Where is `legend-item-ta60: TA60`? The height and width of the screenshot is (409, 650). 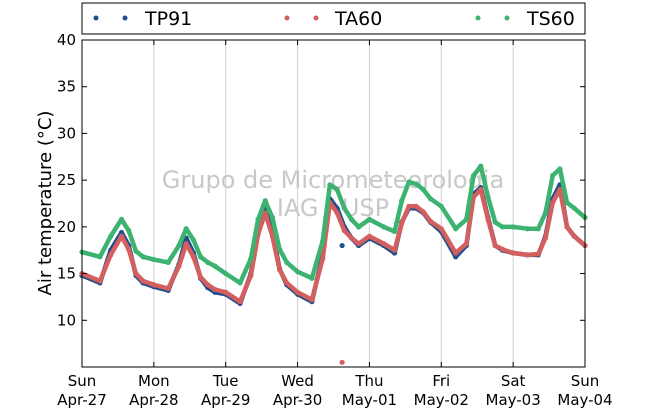
legend-item-ta60: TA60 is located at coordinates (333, 19).